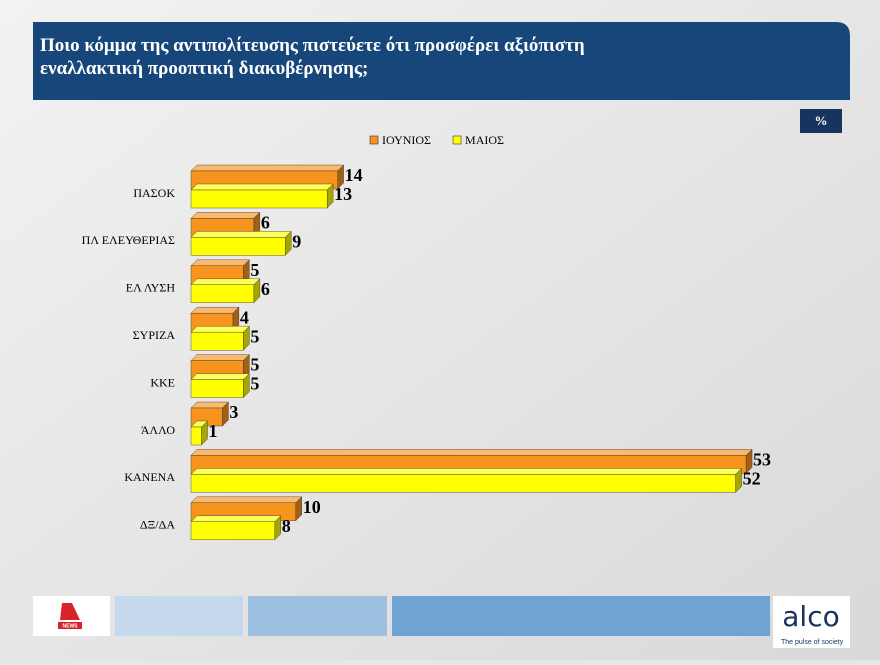  What do you see at coordinates (296, 242) in the screenshot?
I see `value-label: 9` at bounding box center [296, 242].